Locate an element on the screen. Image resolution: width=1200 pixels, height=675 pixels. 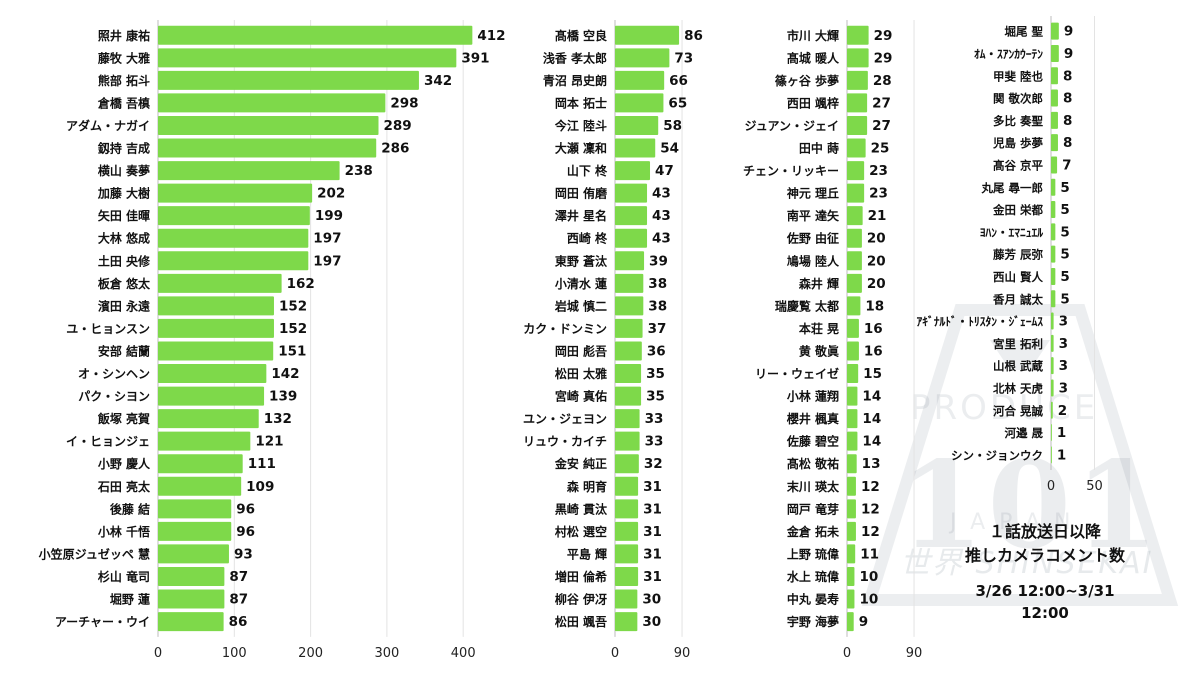
category-label: パク・シヨン is located at coordinates (114, 397).